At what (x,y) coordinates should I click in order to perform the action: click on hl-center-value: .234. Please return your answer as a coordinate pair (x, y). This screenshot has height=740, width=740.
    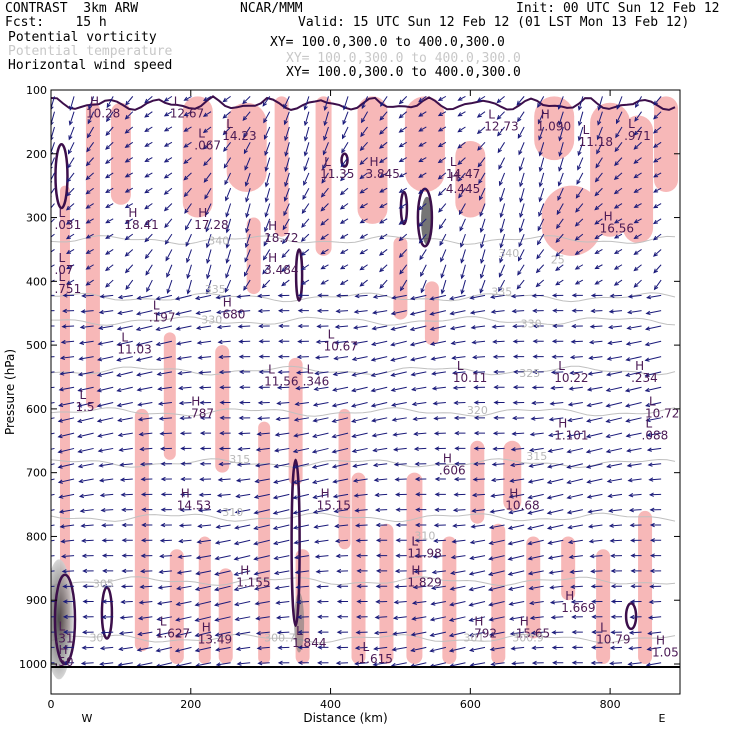
    Looking at the image, I should click on (644, 378).